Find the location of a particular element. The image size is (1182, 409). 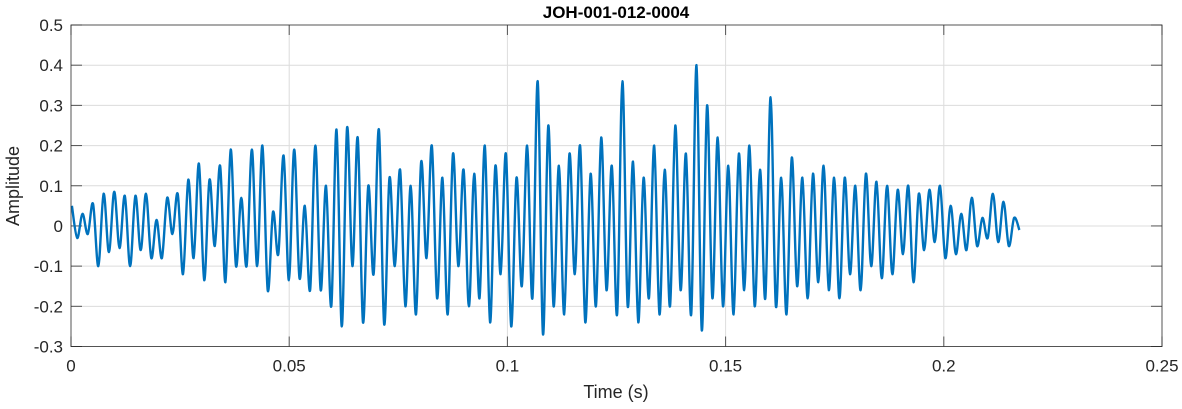

x-axis-label: Time (s) is located at coordinates (615, 392).